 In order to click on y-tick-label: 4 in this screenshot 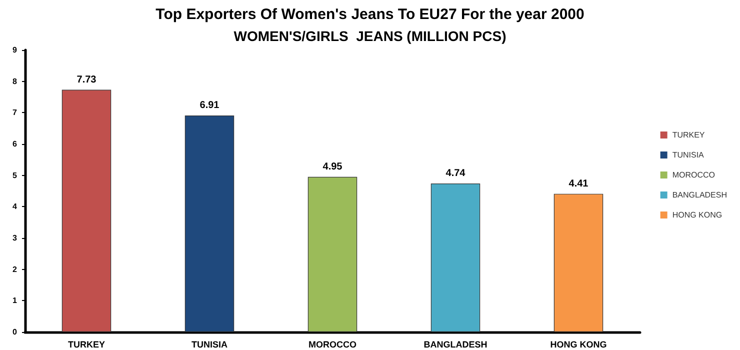, I will do `click(15, 207)`.